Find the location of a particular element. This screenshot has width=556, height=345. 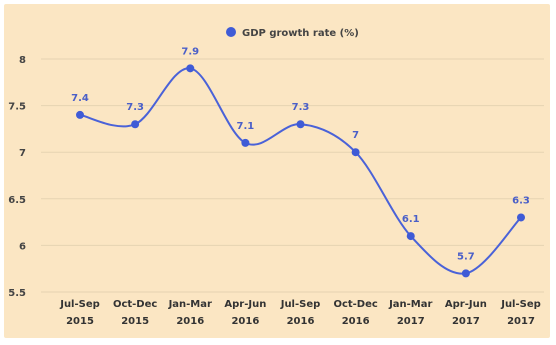

x-tick-label: Apr-Jun 2017 is located at coordinates (466, 313).